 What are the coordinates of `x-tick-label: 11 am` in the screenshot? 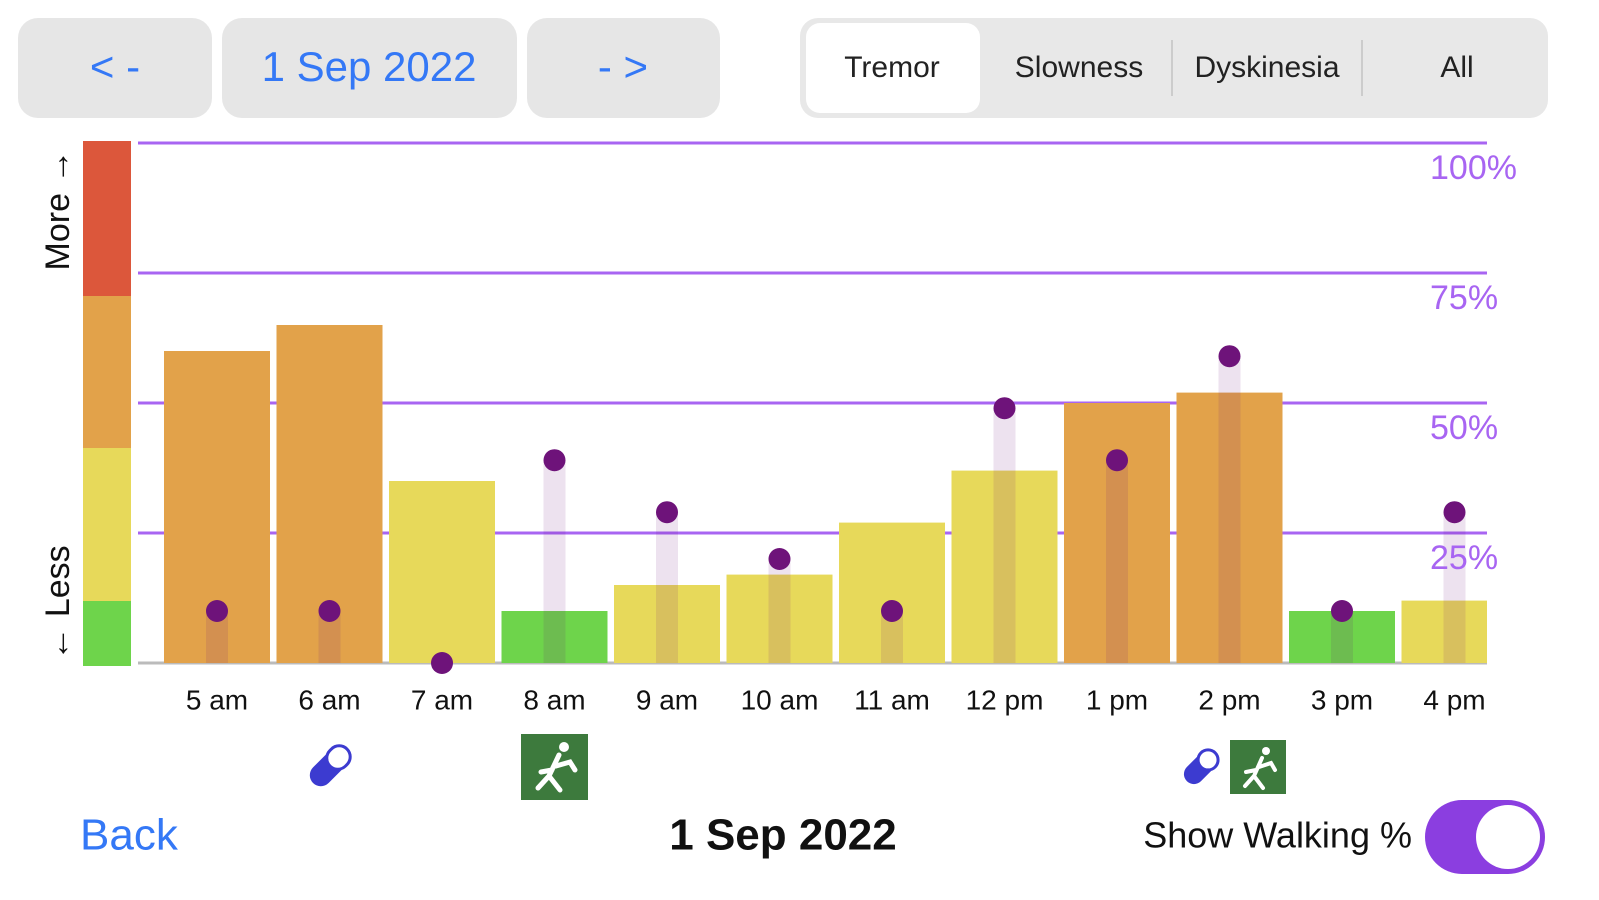 It's located at (892, 699).